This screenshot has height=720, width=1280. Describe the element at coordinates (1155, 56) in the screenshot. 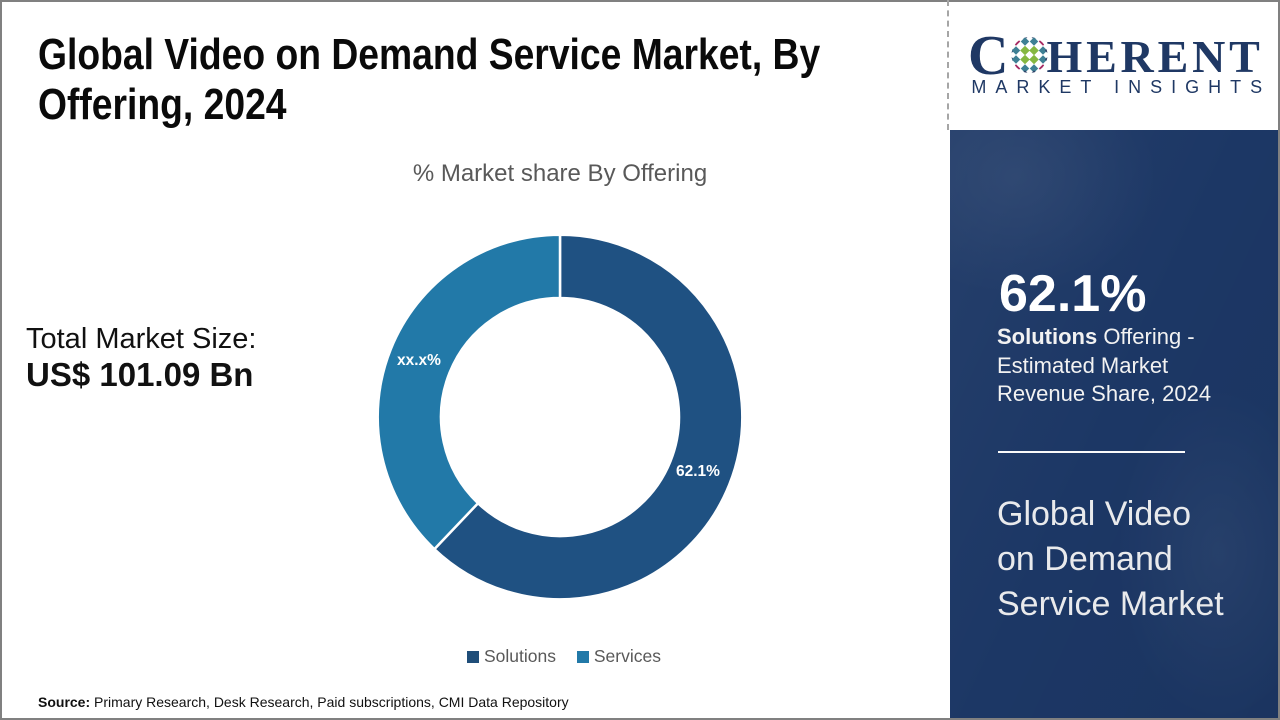

I see `svg-text: HERENT` at that location.